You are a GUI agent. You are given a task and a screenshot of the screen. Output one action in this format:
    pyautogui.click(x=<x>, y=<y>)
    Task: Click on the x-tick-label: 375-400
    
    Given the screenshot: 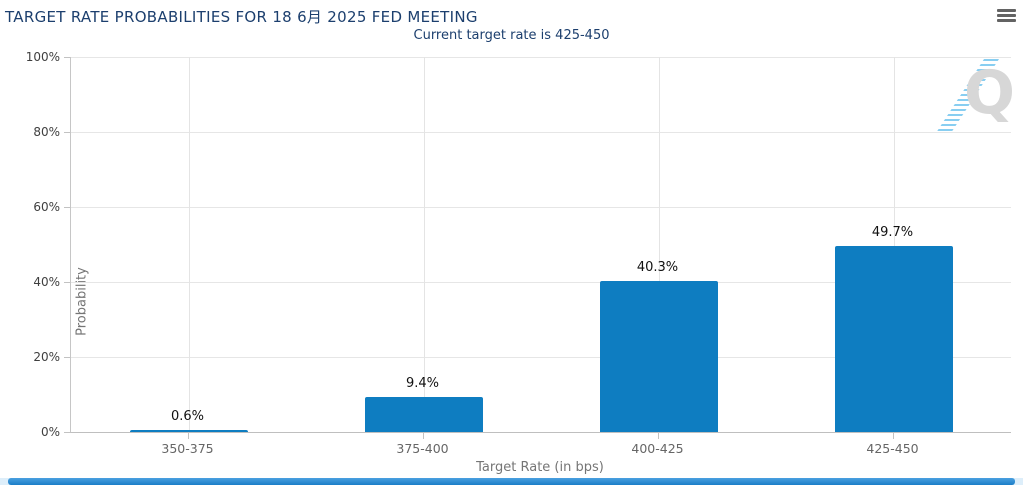 What is the action you would take?
    pyautogui.click(x=422, y=448)
    